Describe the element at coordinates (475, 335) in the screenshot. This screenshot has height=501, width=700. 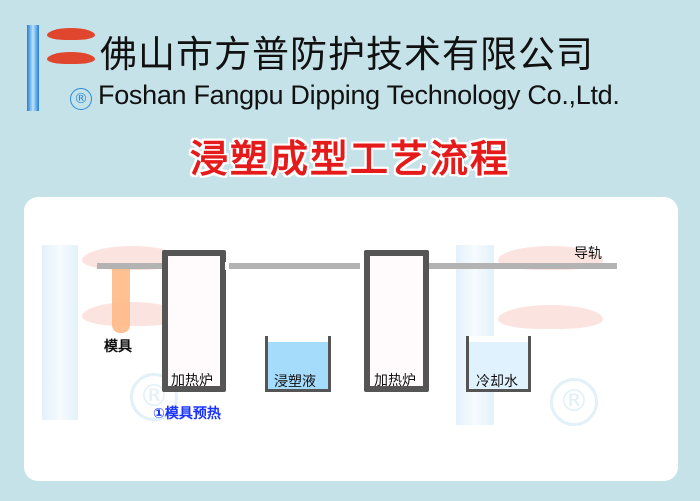
I see `watermark-pole-right` at that location.